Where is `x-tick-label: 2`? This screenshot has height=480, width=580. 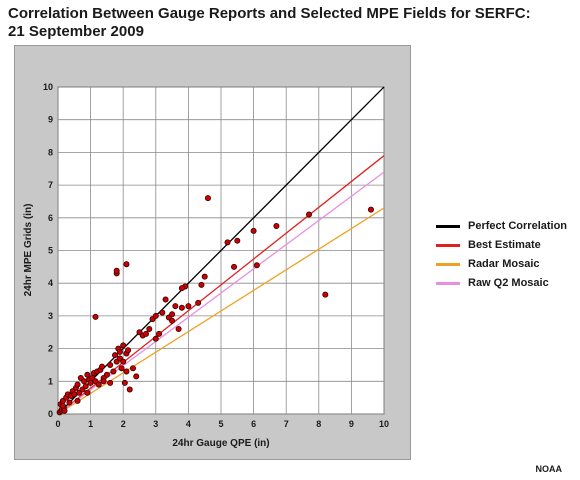 x-tick-label: 2 is located at coordinates (123, 424).